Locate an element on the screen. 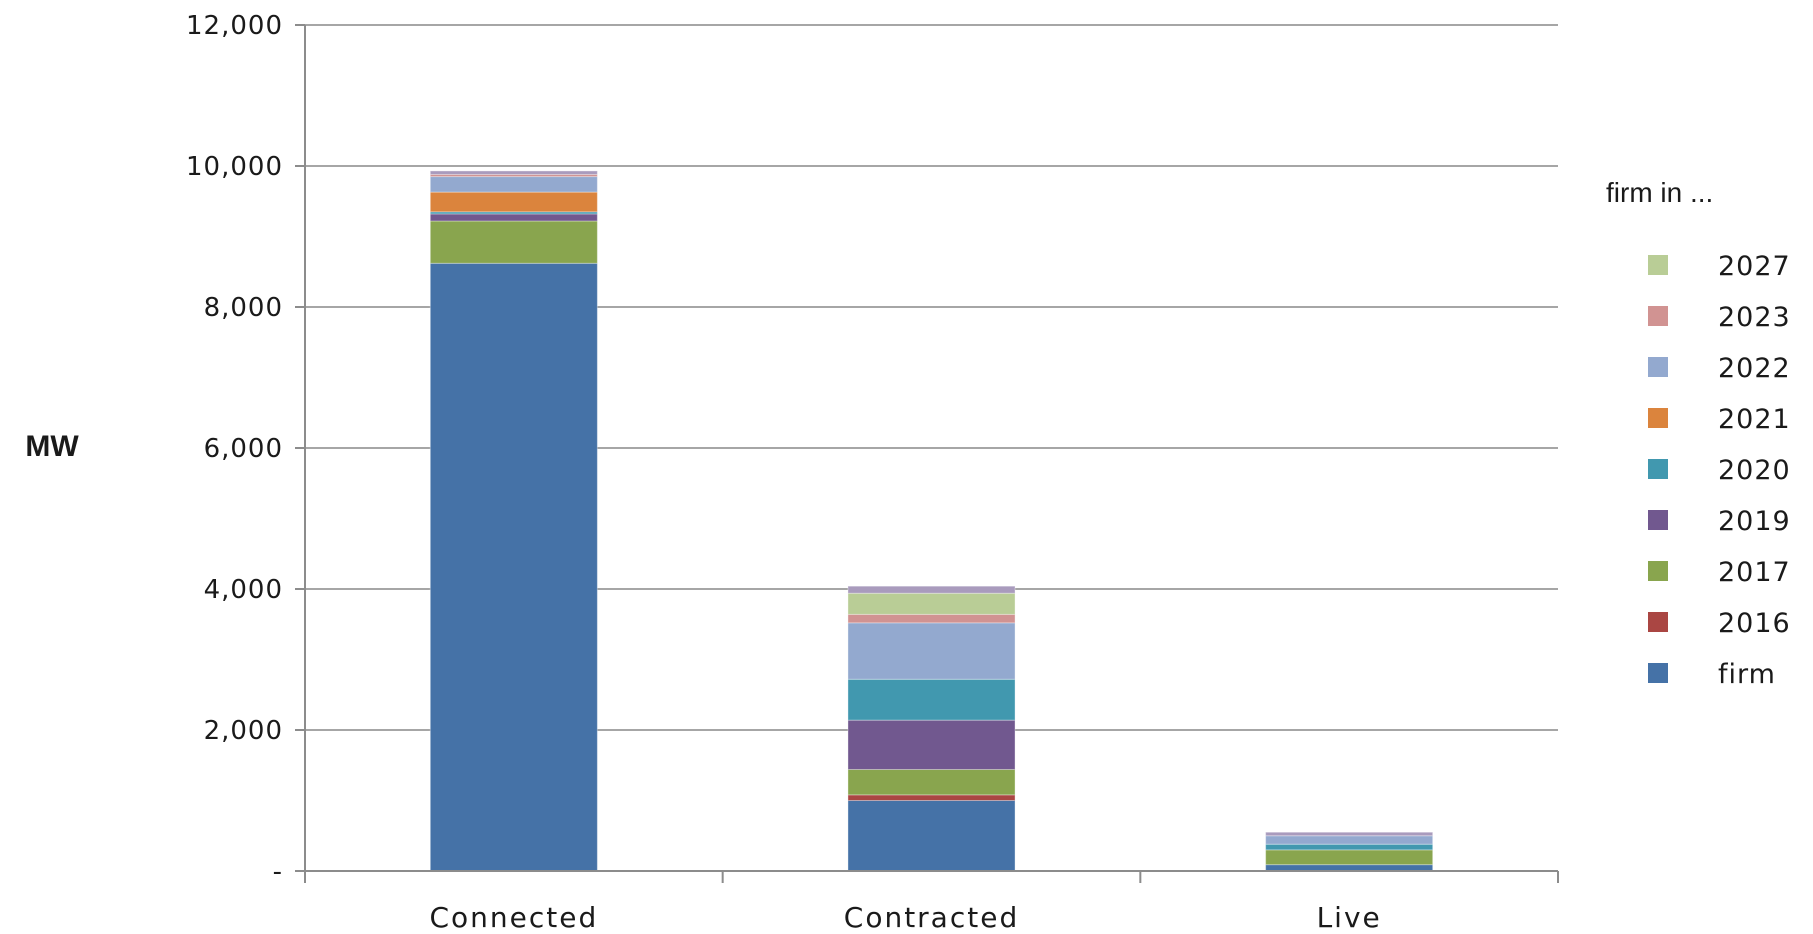 The height and width of the screenshot is (934, 1813). y-tick-label: 2,000 is located at coordinates (243, 731).